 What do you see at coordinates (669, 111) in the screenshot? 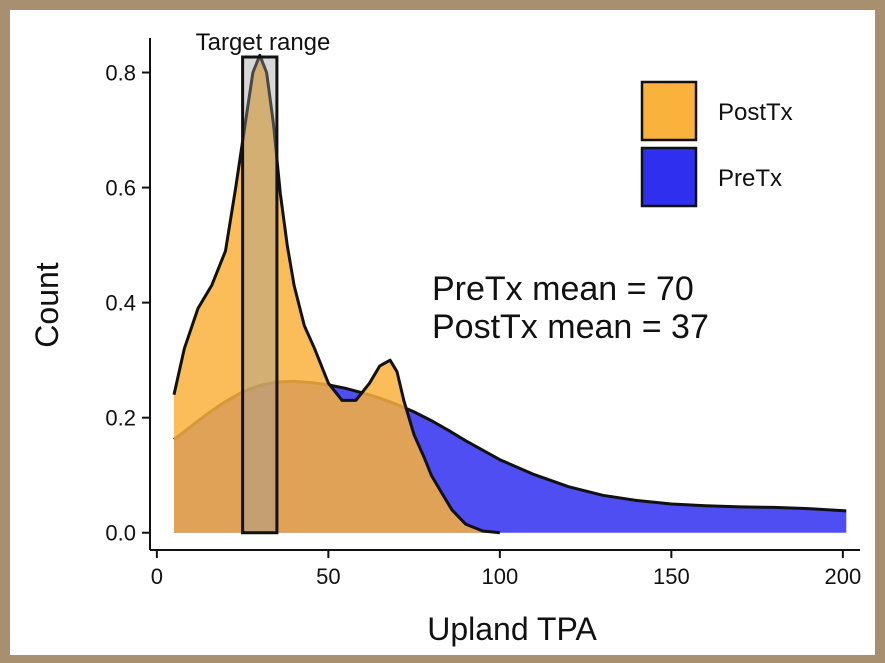
I see `legend-swatch-posttx` at bounding box center [669, 111].